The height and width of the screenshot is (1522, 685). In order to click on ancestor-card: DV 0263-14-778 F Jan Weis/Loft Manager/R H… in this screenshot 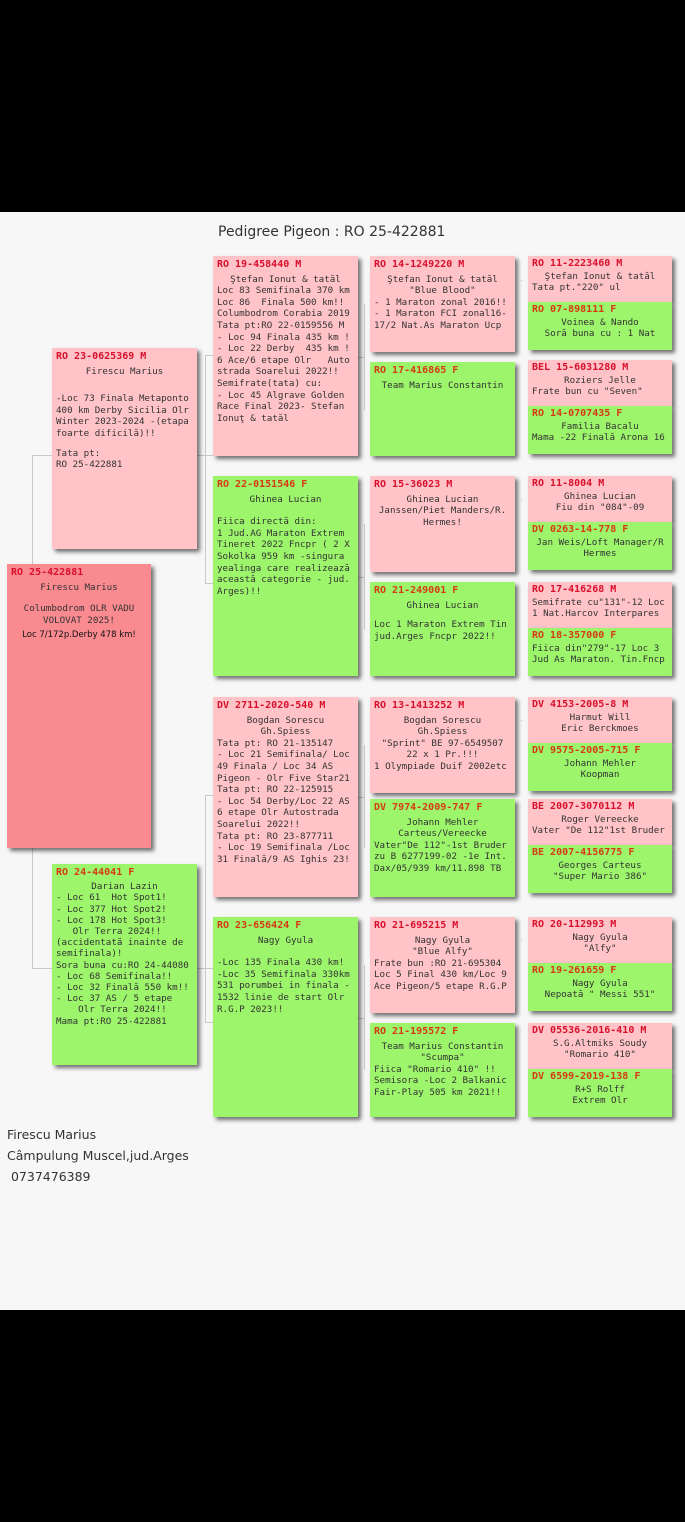, I will do `click(600, 546)`.